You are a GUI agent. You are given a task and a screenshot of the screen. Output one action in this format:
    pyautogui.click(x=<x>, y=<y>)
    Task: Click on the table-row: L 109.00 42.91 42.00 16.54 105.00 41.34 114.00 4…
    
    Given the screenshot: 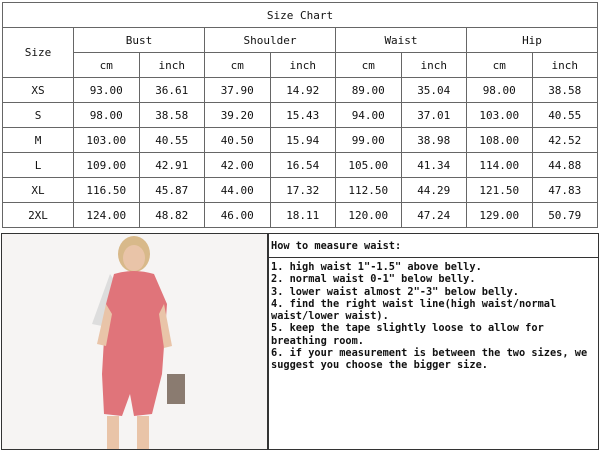 What is the action you would take?
    pyautogui.click(x=300, y=165)
    